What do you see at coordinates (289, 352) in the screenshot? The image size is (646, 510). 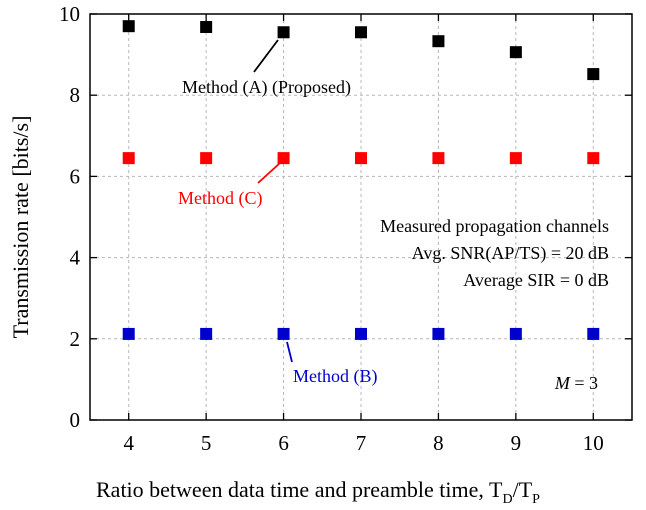 I see `leader-line-method-b` at bounding box center [289, 352].